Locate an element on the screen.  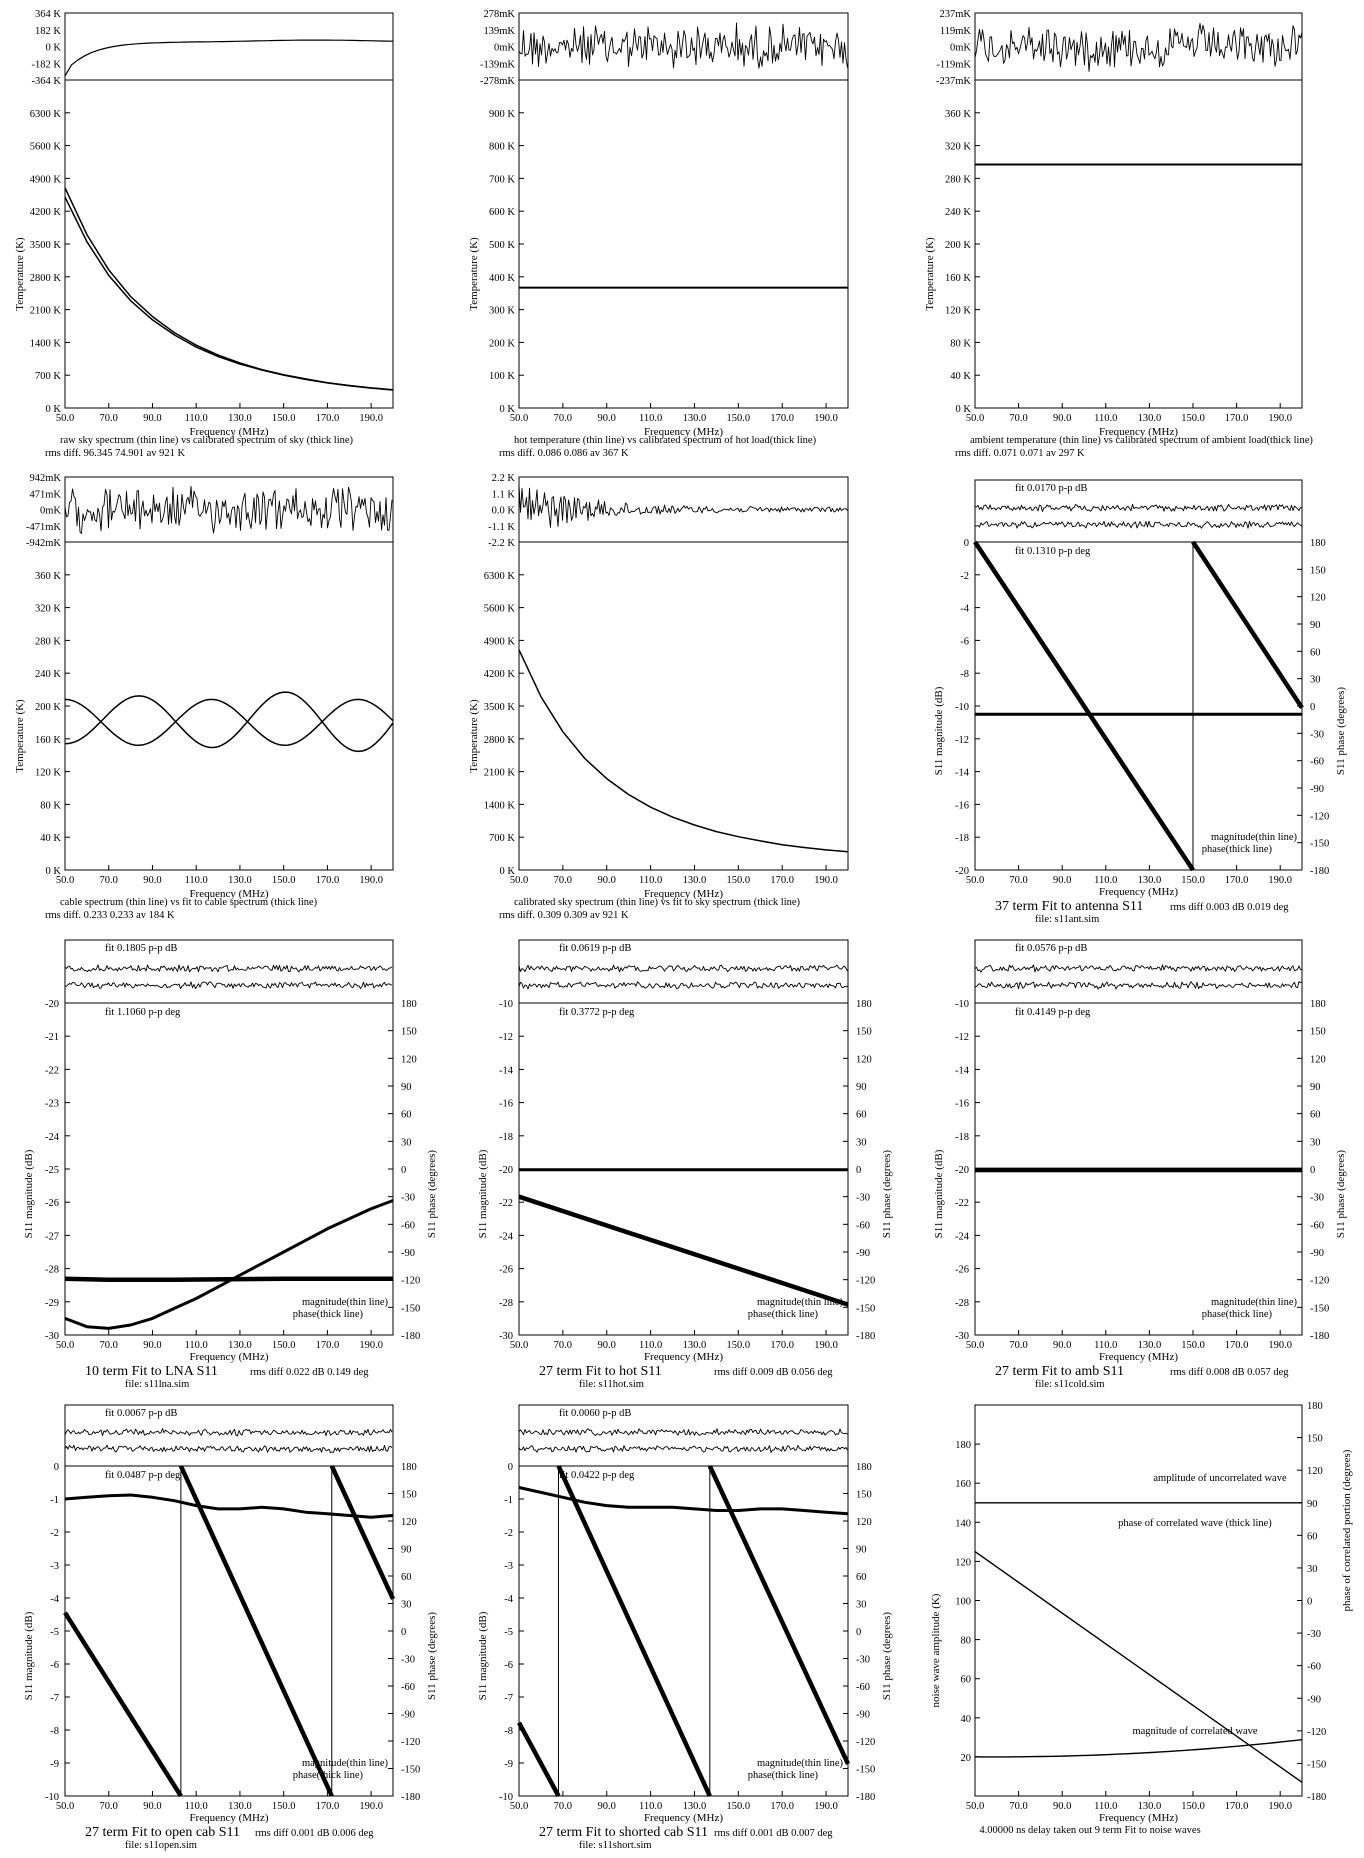
antenna-ytick-label: -18 is located at coordinates (962, 838).